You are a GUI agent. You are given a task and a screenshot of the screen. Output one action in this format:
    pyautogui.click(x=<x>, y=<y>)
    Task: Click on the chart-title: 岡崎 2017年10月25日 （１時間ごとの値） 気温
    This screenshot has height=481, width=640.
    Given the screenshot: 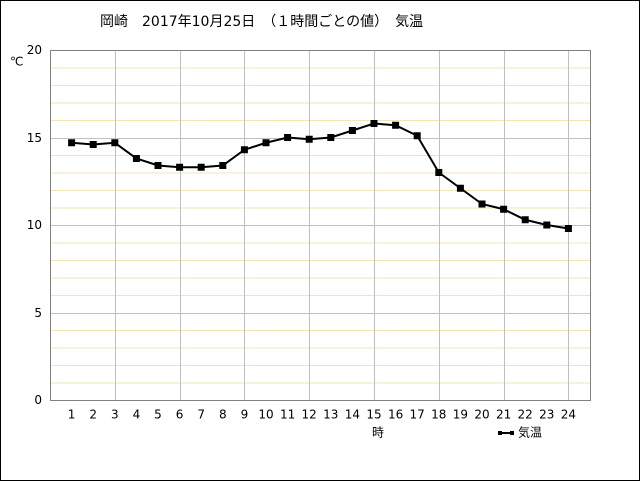 What is the action you would take?
    pyautogui.click(x=261, y=22)
    